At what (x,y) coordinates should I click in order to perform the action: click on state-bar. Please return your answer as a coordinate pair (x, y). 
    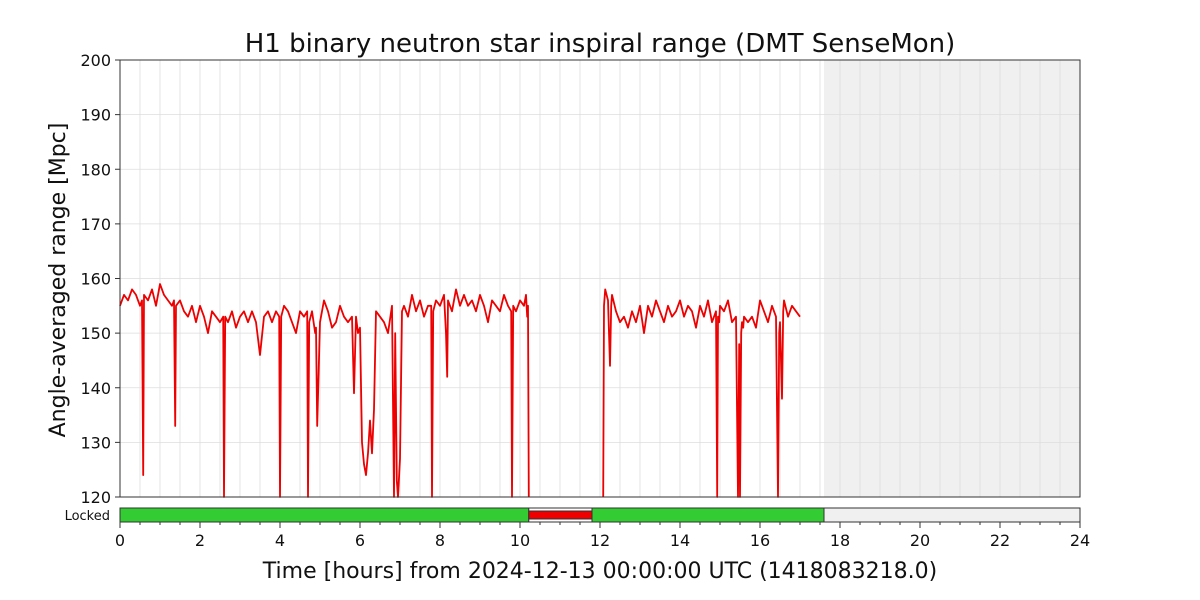
    Looking at the image, I should click on (600, 515).